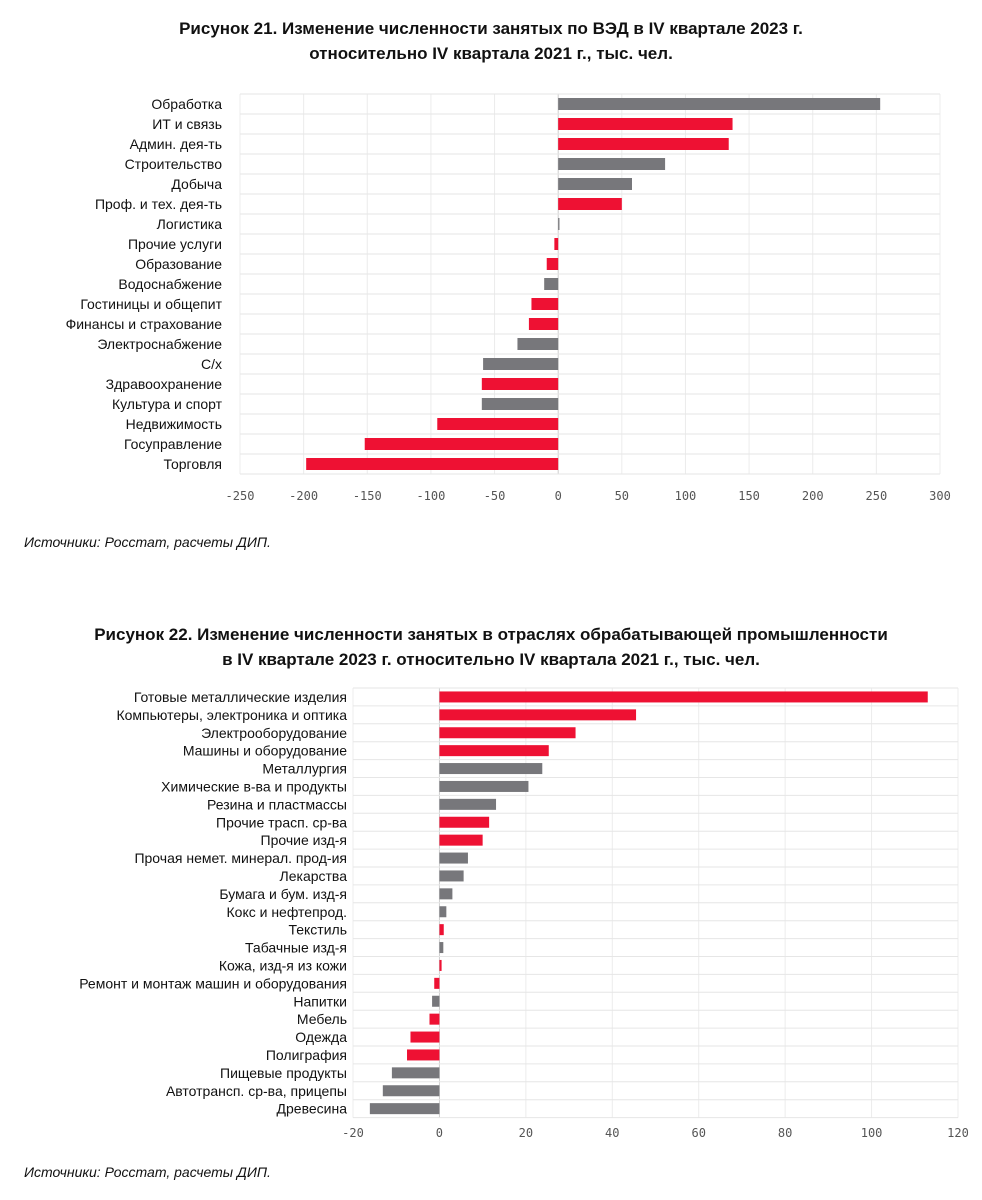 The image size is (982, 1200). What do you see at coordinates (367, 496) in the screenshot?
I see `x-tick-label: -150` at bounding box center [367, 496].